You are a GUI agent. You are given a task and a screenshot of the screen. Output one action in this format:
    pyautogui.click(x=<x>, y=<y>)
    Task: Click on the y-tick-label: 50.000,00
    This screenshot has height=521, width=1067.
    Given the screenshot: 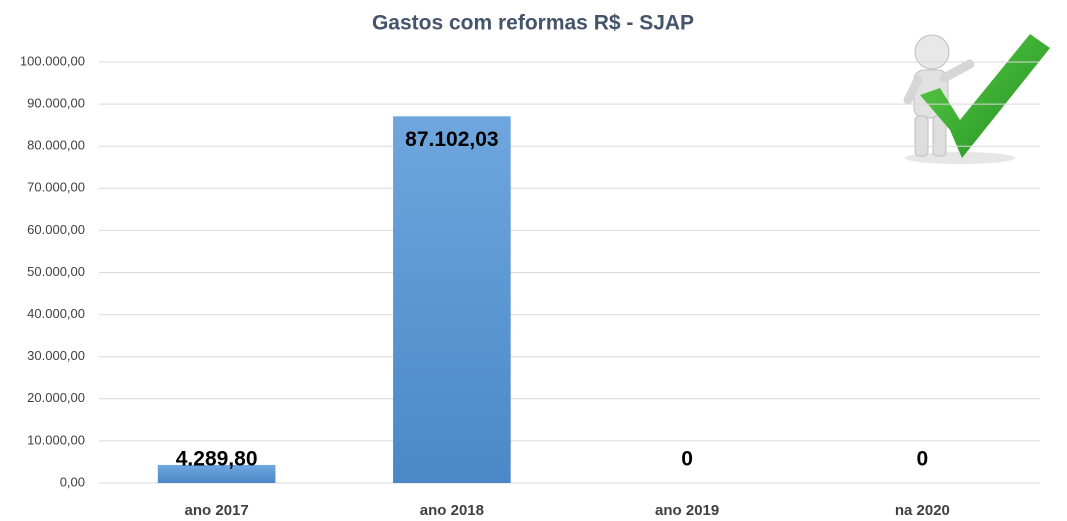 What is the action you would take?
    pyautogui.click(x=56, y=271)
    